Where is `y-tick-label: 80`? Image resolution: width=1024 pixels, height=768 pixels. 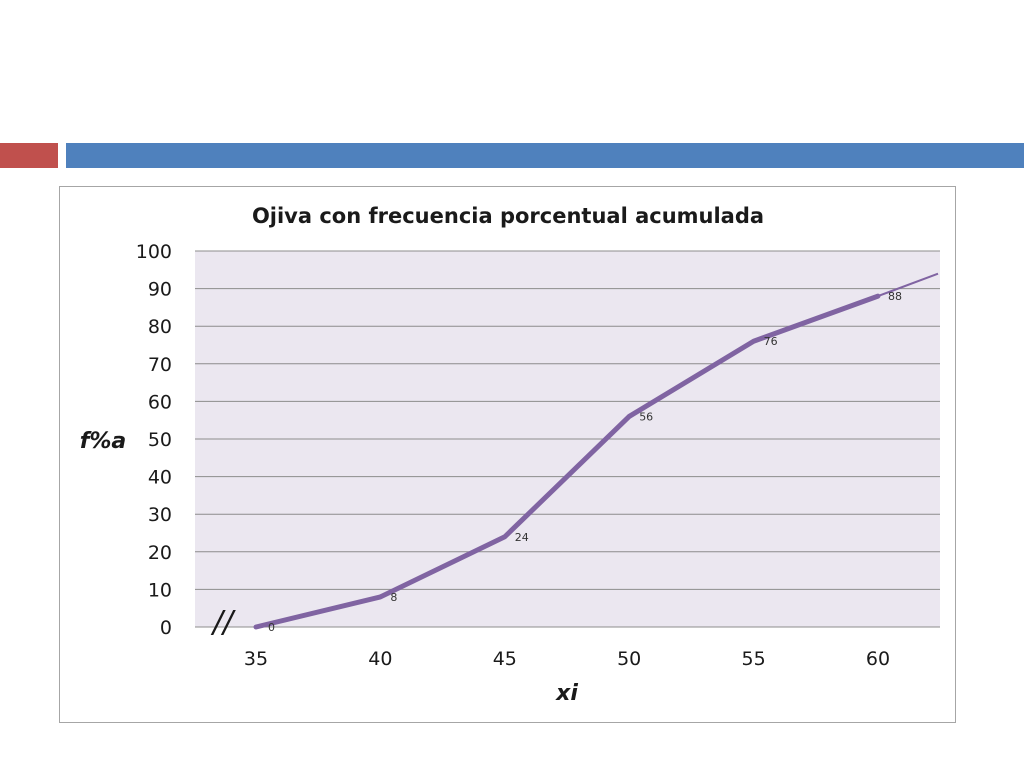
y-tick-label: 80 is located at coordinates (160, 327).